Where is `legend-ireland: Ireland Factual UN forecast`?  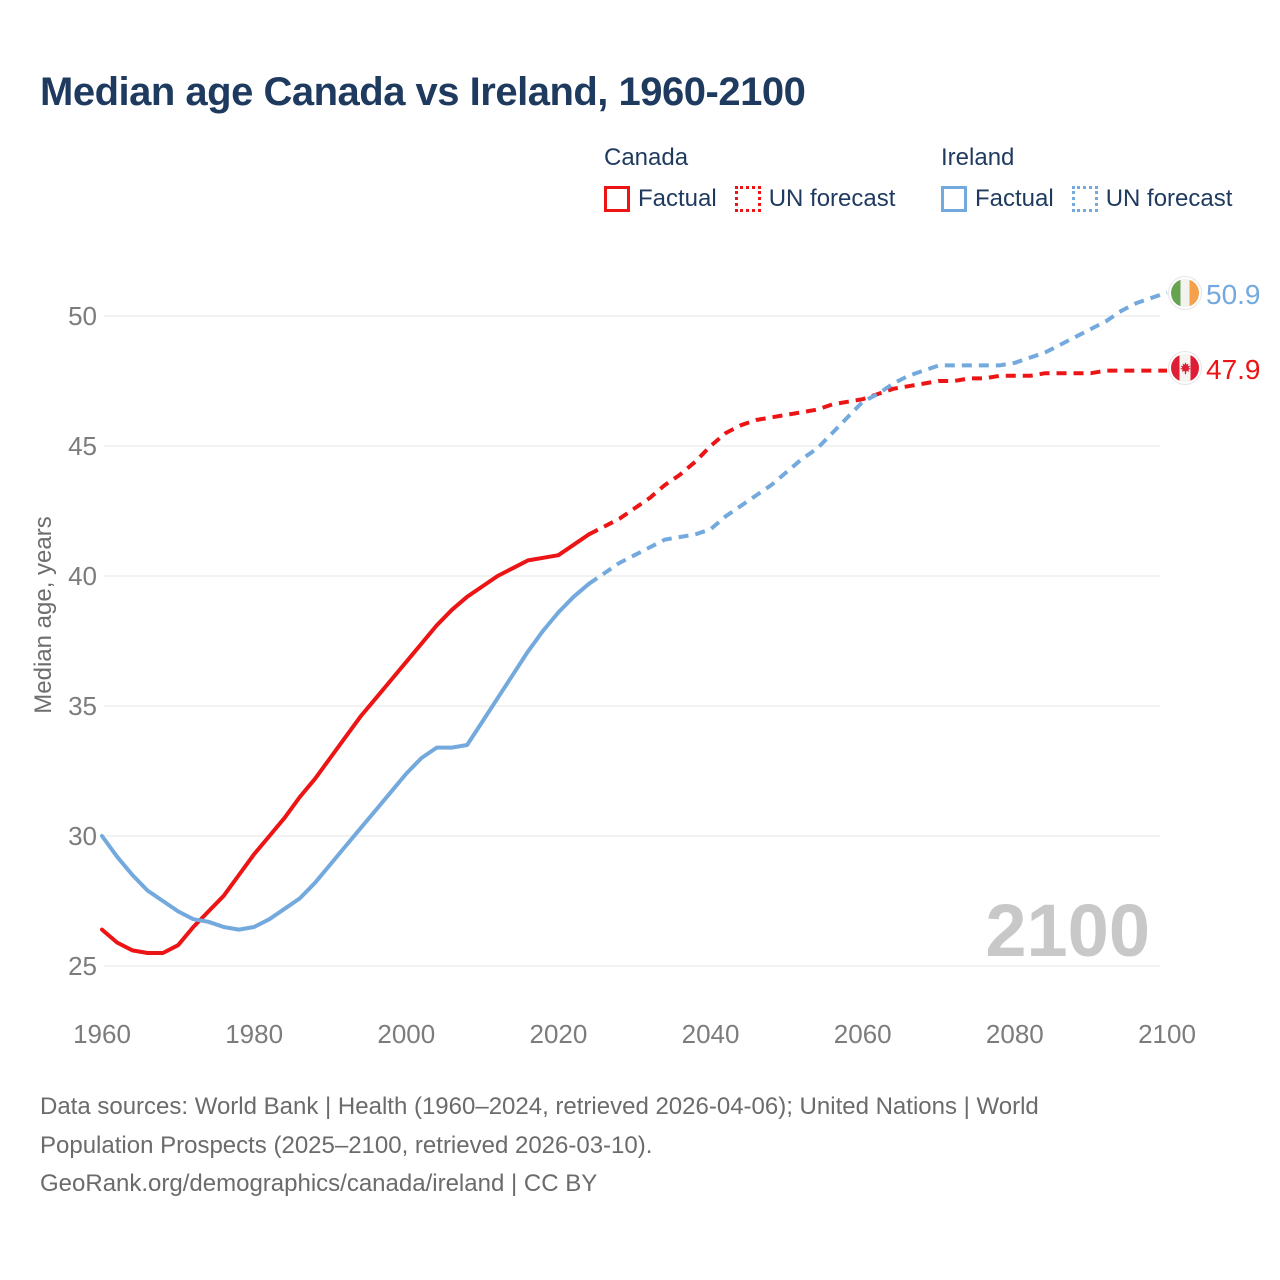 legend-ireland: Ireland Factual UN forecast is located at coordinates (1095, 178).